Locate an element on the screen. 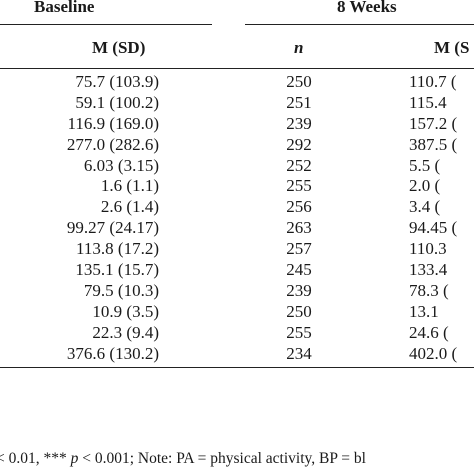  msd-week8-header: M (S is located at coordinates (452, 47).